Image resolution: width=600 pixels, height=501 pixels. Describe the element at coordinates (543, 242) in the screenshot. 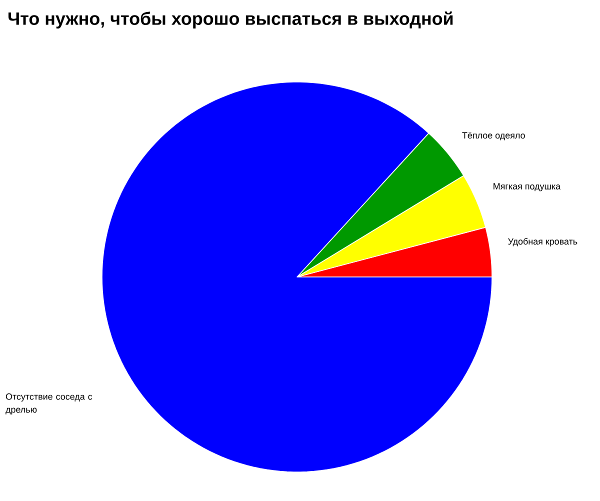

I see `slice-label: Удобная кровать` at that location.